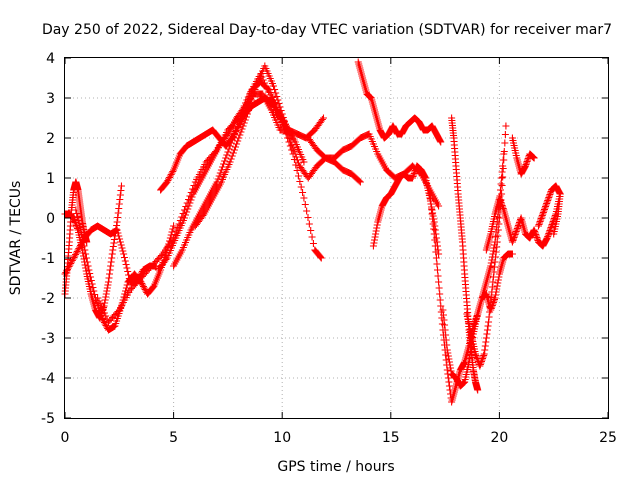 This screenshot has width=640, height=480. I want to click on y-tick-label: -5, so click(48, 419).